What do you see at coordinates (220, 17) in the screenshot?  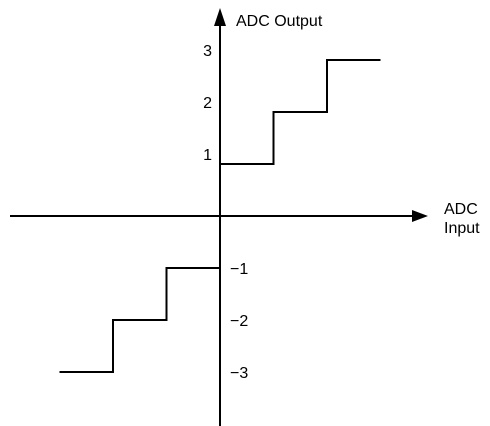 I see `y-axis-arrowhead` at bounding box center [220, 17].